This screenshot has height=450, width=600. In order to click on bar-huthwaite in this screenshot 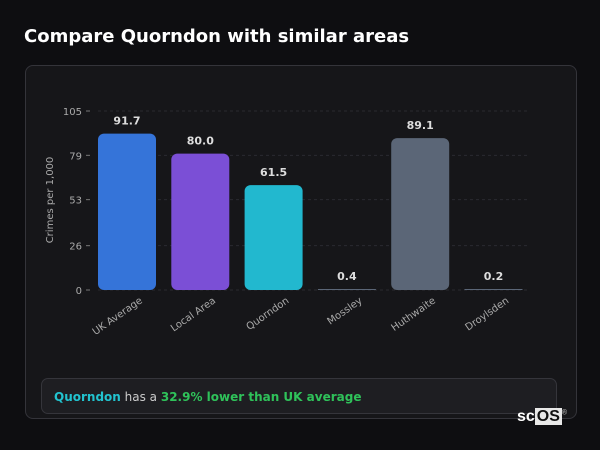, I will do `click(420, 214)`.